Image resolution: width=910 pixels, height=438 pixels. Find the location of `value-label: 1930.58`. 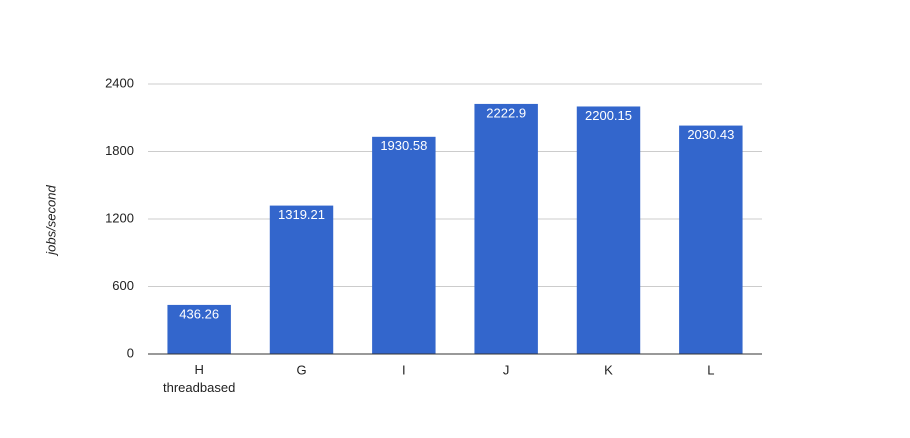

value-label: 1930.58 is located at coordinates (403, 145).